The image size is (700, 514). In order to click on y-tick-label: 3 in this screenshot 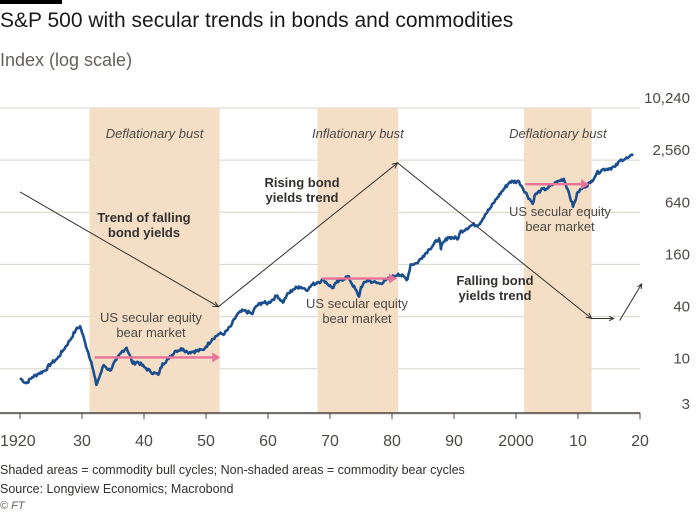, I will do `click(686, 404)`.